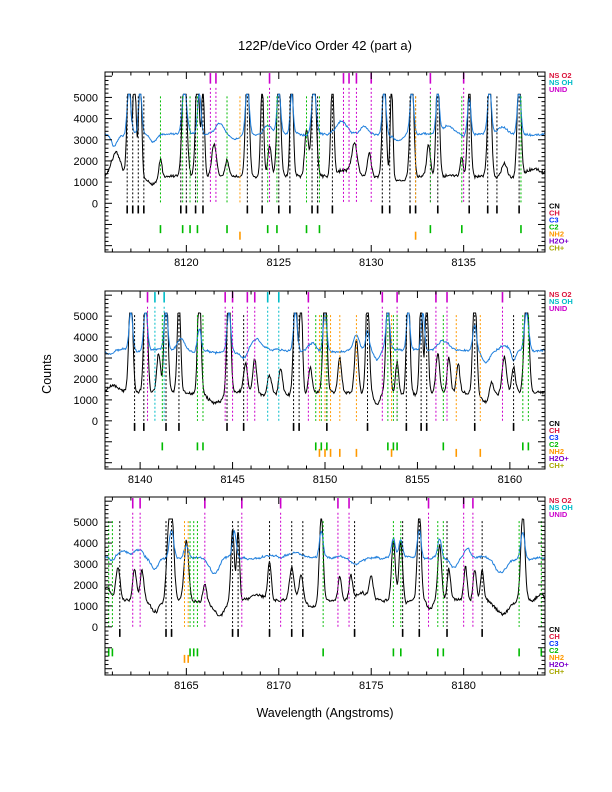 This screenshot has width=612, height=792. I want to click on y-axis-label: Counts, so click(47, 374).